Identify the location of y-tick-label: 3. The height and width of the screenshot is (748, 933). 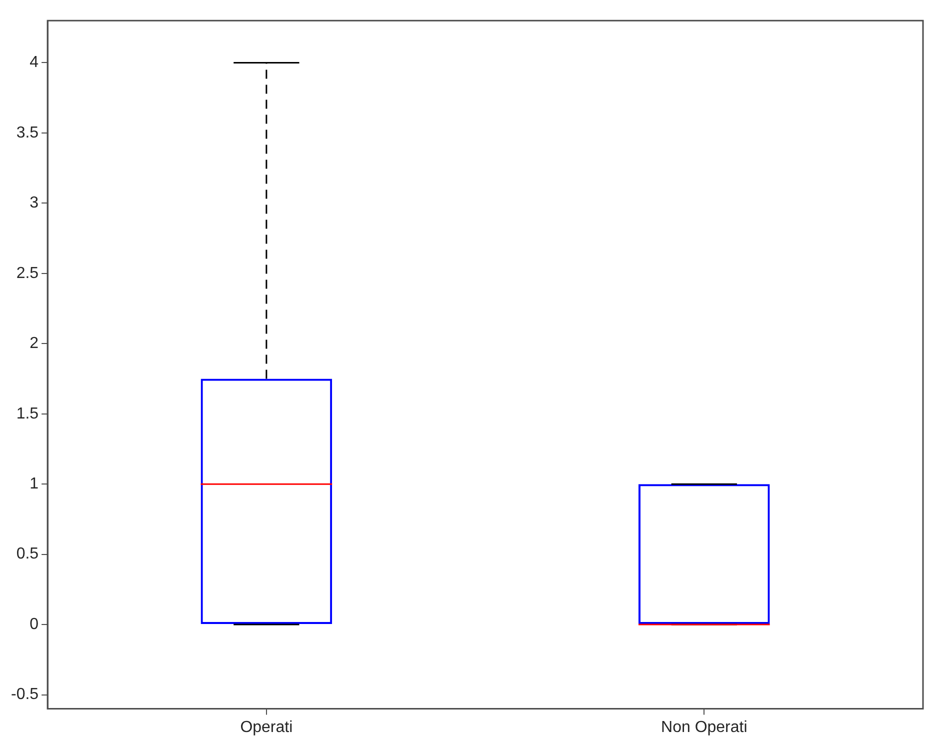
(34, 203).